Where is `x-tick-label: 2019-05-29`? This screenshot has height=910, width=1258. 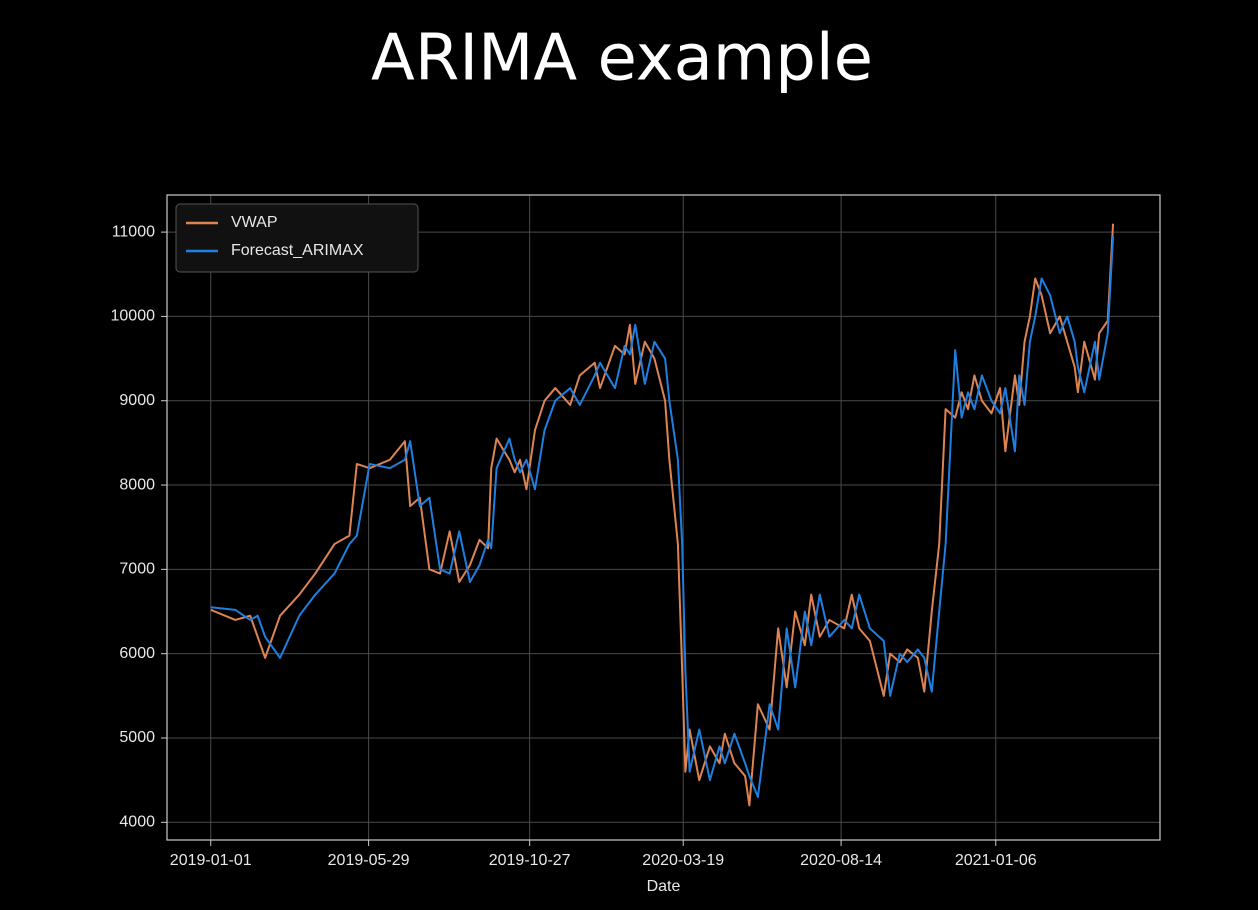 x-tick-label: 2019-05-29 is located at coordinates (369, 860).